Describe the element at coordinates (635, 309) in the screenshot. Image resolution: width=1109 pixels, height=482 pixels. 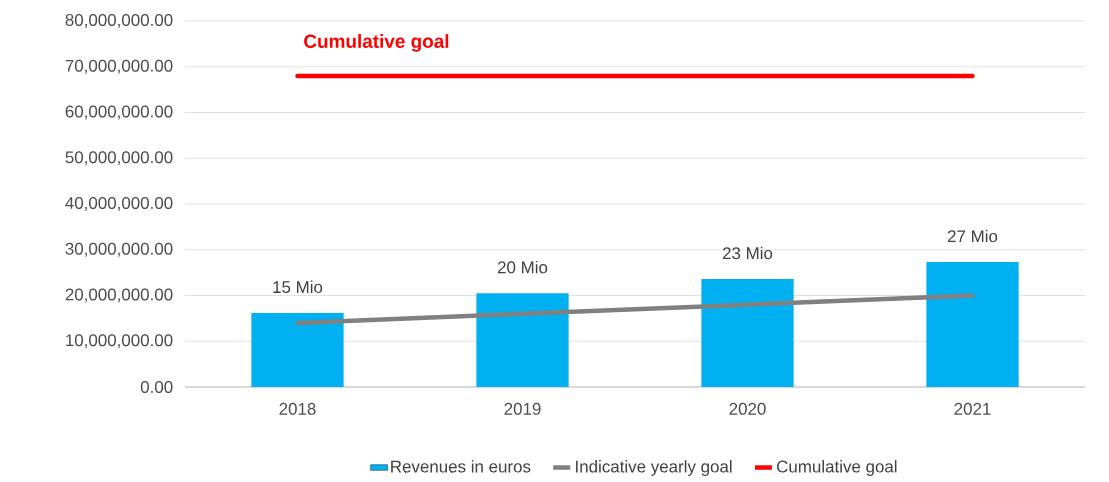
I see `line-series` at that location.